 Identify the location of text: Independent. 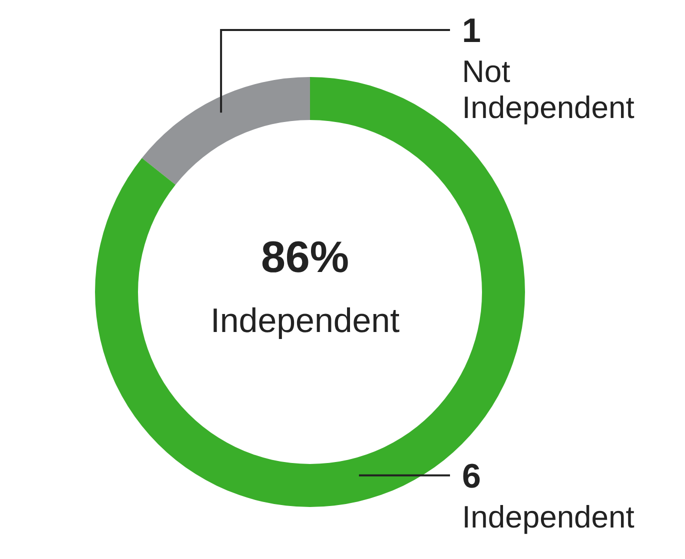
(305, 321).